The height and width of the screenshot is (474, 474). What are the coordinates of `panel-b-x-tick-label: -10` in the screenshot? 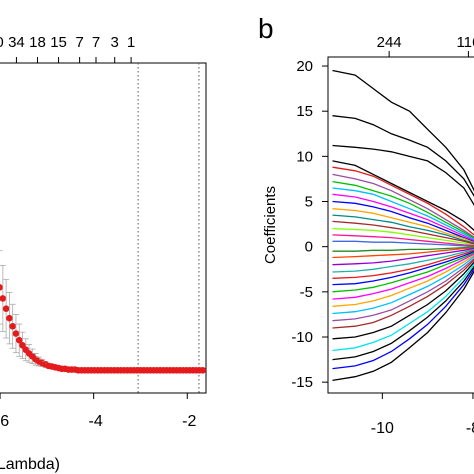 It's located at (382, 428).